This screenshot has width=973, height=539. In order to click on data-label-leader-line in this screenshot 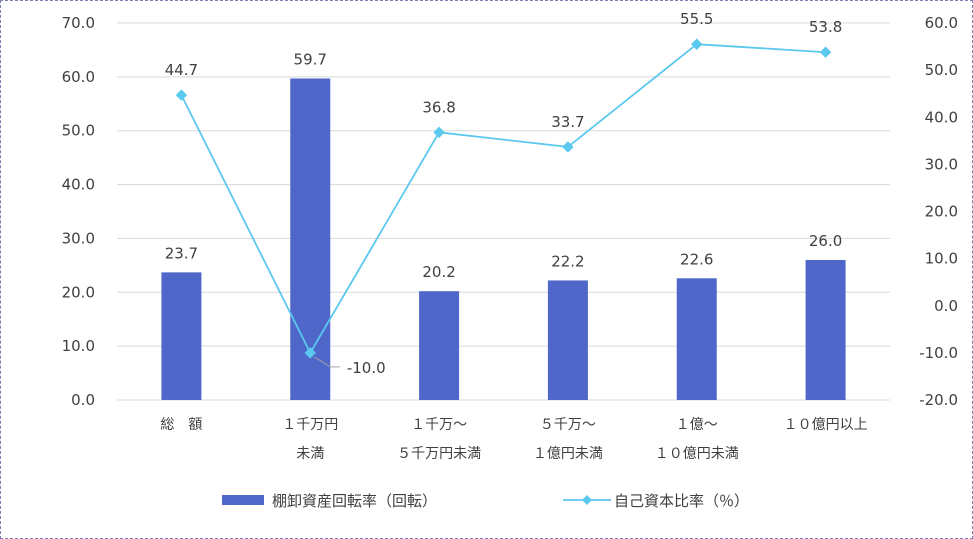, I will do `click(322, 362)`.